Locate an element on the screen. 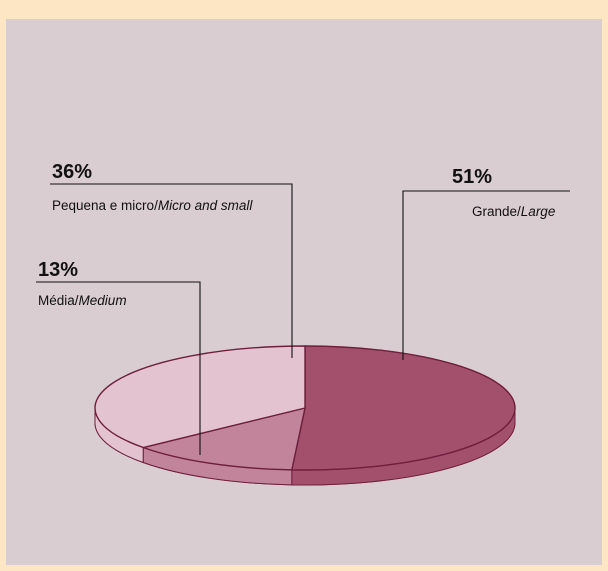  label-small-percent: 36% is located at coordinates (72, 172).